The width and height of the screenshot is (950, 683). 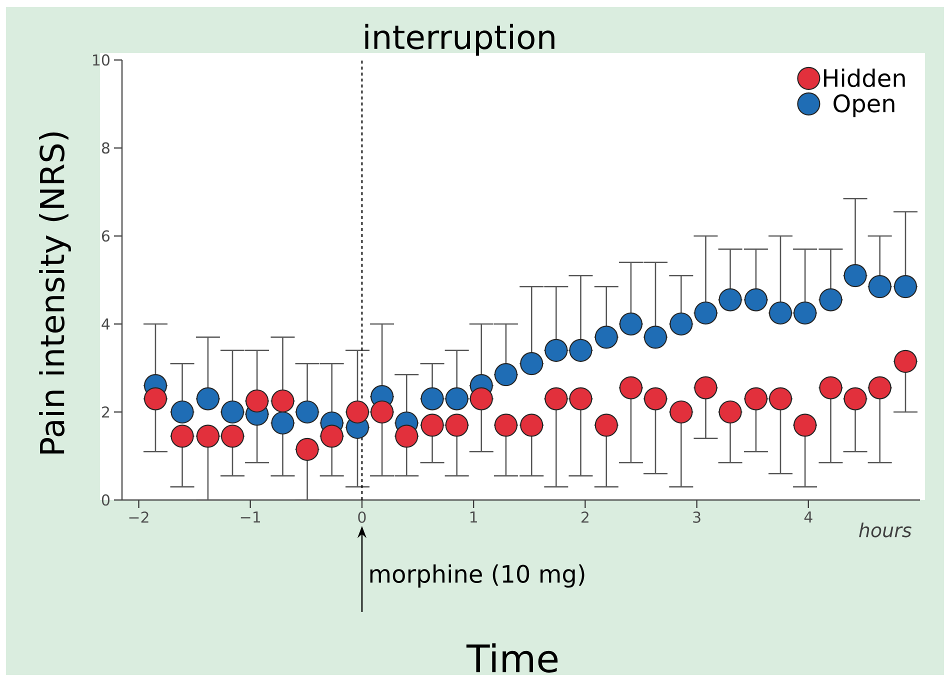 What do you see at coordinates (106, 324) in the screenshot?
I see `y-tick-label: 4` at bounding box center [106, 324].